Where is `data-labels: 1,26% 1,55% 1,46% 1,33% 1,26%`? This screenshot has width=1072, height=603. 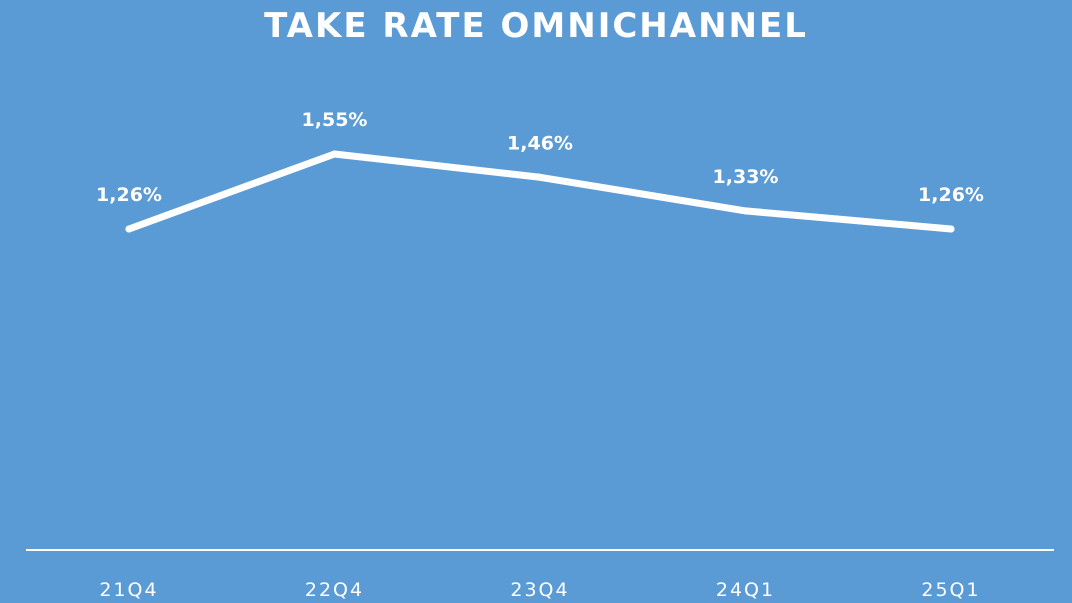
data-labels: 1,26% 1,55% 1,46% 1,33% 1,26% is located at coordinates (540, 157).